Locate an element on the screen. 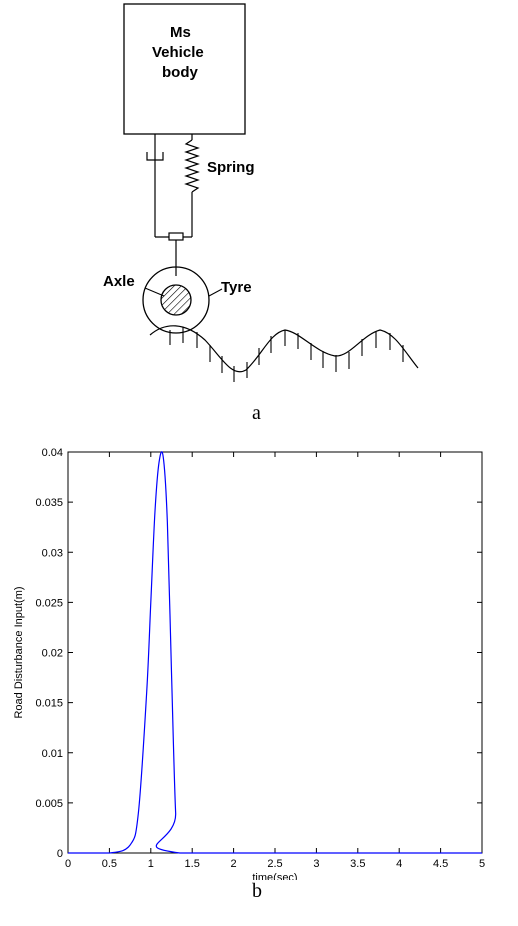 The image size is (518, 926). axle-label: Axle is located at coordinates (119, 281).